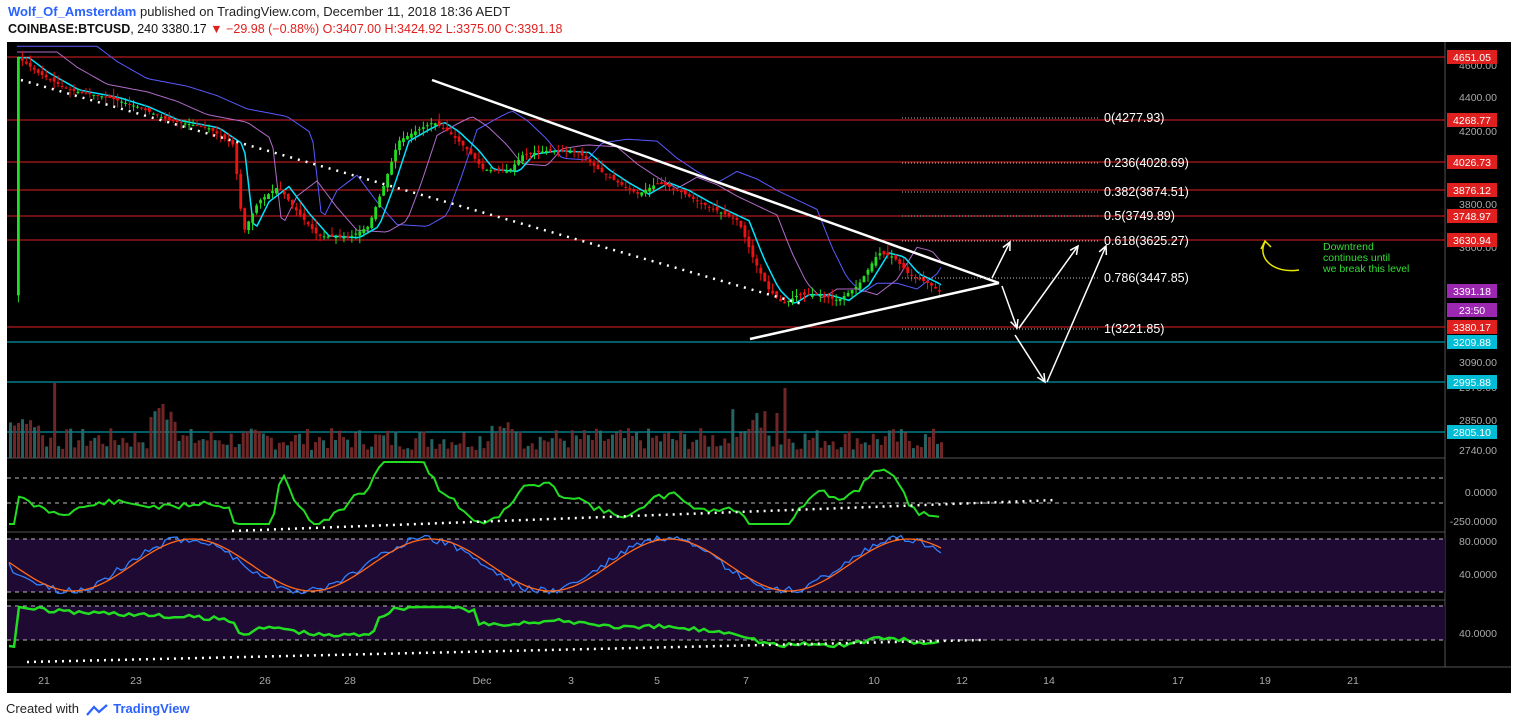 This screenshot has height=727, width=1515. I want to click on interval-label: 240, so click(148, 29).